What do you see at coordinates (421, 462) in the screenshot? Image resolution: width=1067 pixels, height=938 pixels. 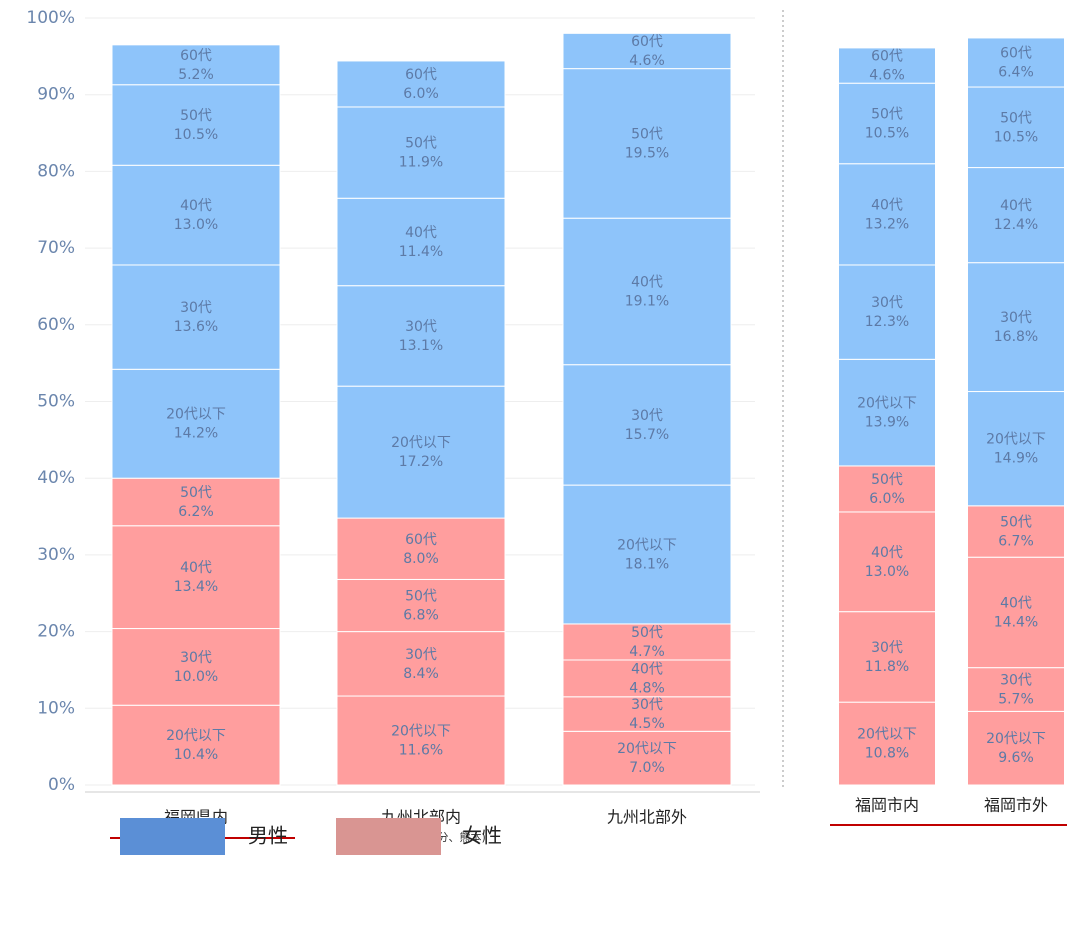 I see `segment-value: 17.2%` at bounding box center [421, 462].